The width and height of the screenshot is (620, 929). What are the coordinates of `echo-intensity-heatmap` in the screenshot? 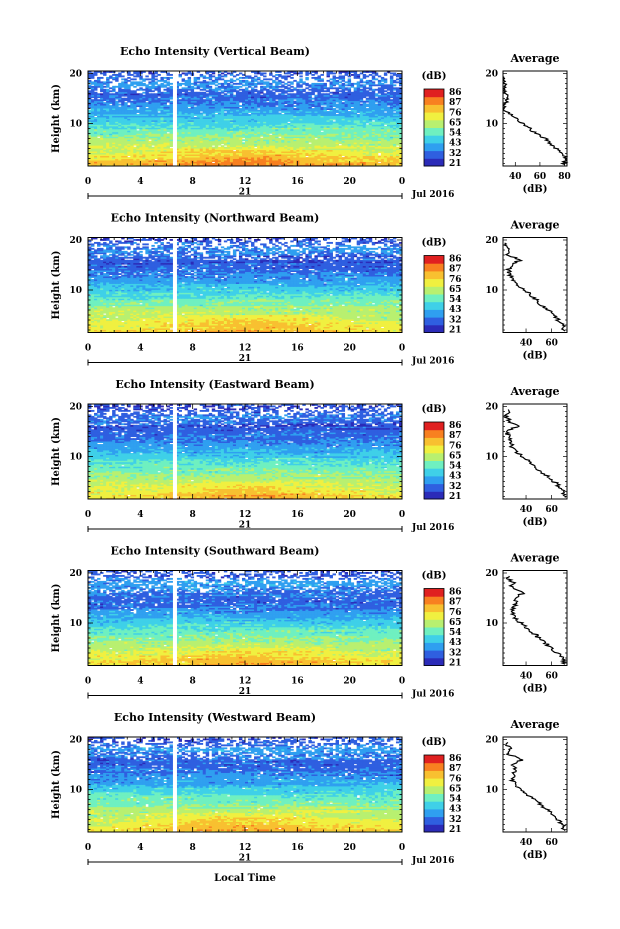 It's located at (245, 119).